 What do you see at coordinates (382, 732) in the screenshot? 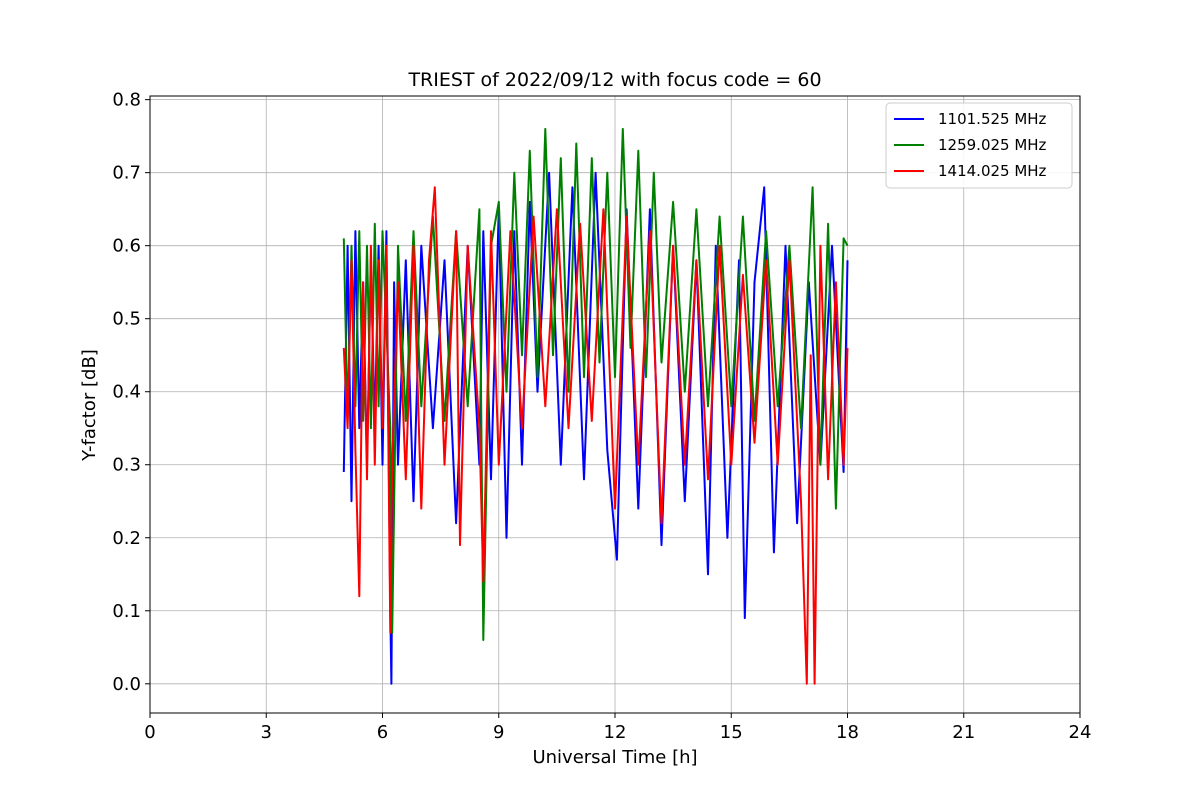
I see `x-tick-label: 6` at bounding box center [382, 732].